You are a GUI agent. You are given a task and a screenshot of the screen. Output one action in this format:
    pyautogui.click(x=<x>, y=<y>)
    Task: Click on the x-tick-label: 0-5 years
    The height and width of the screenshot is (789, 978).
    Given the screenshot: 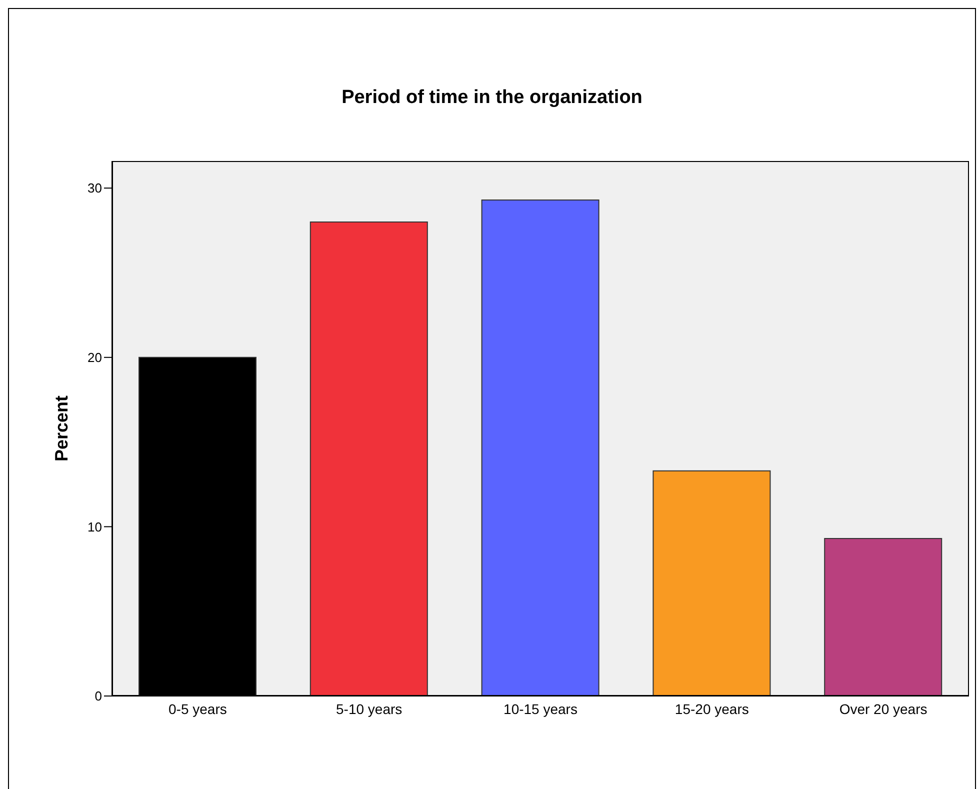 What is the action you would take?
    pyautogui.click(x=197, y=708)
    